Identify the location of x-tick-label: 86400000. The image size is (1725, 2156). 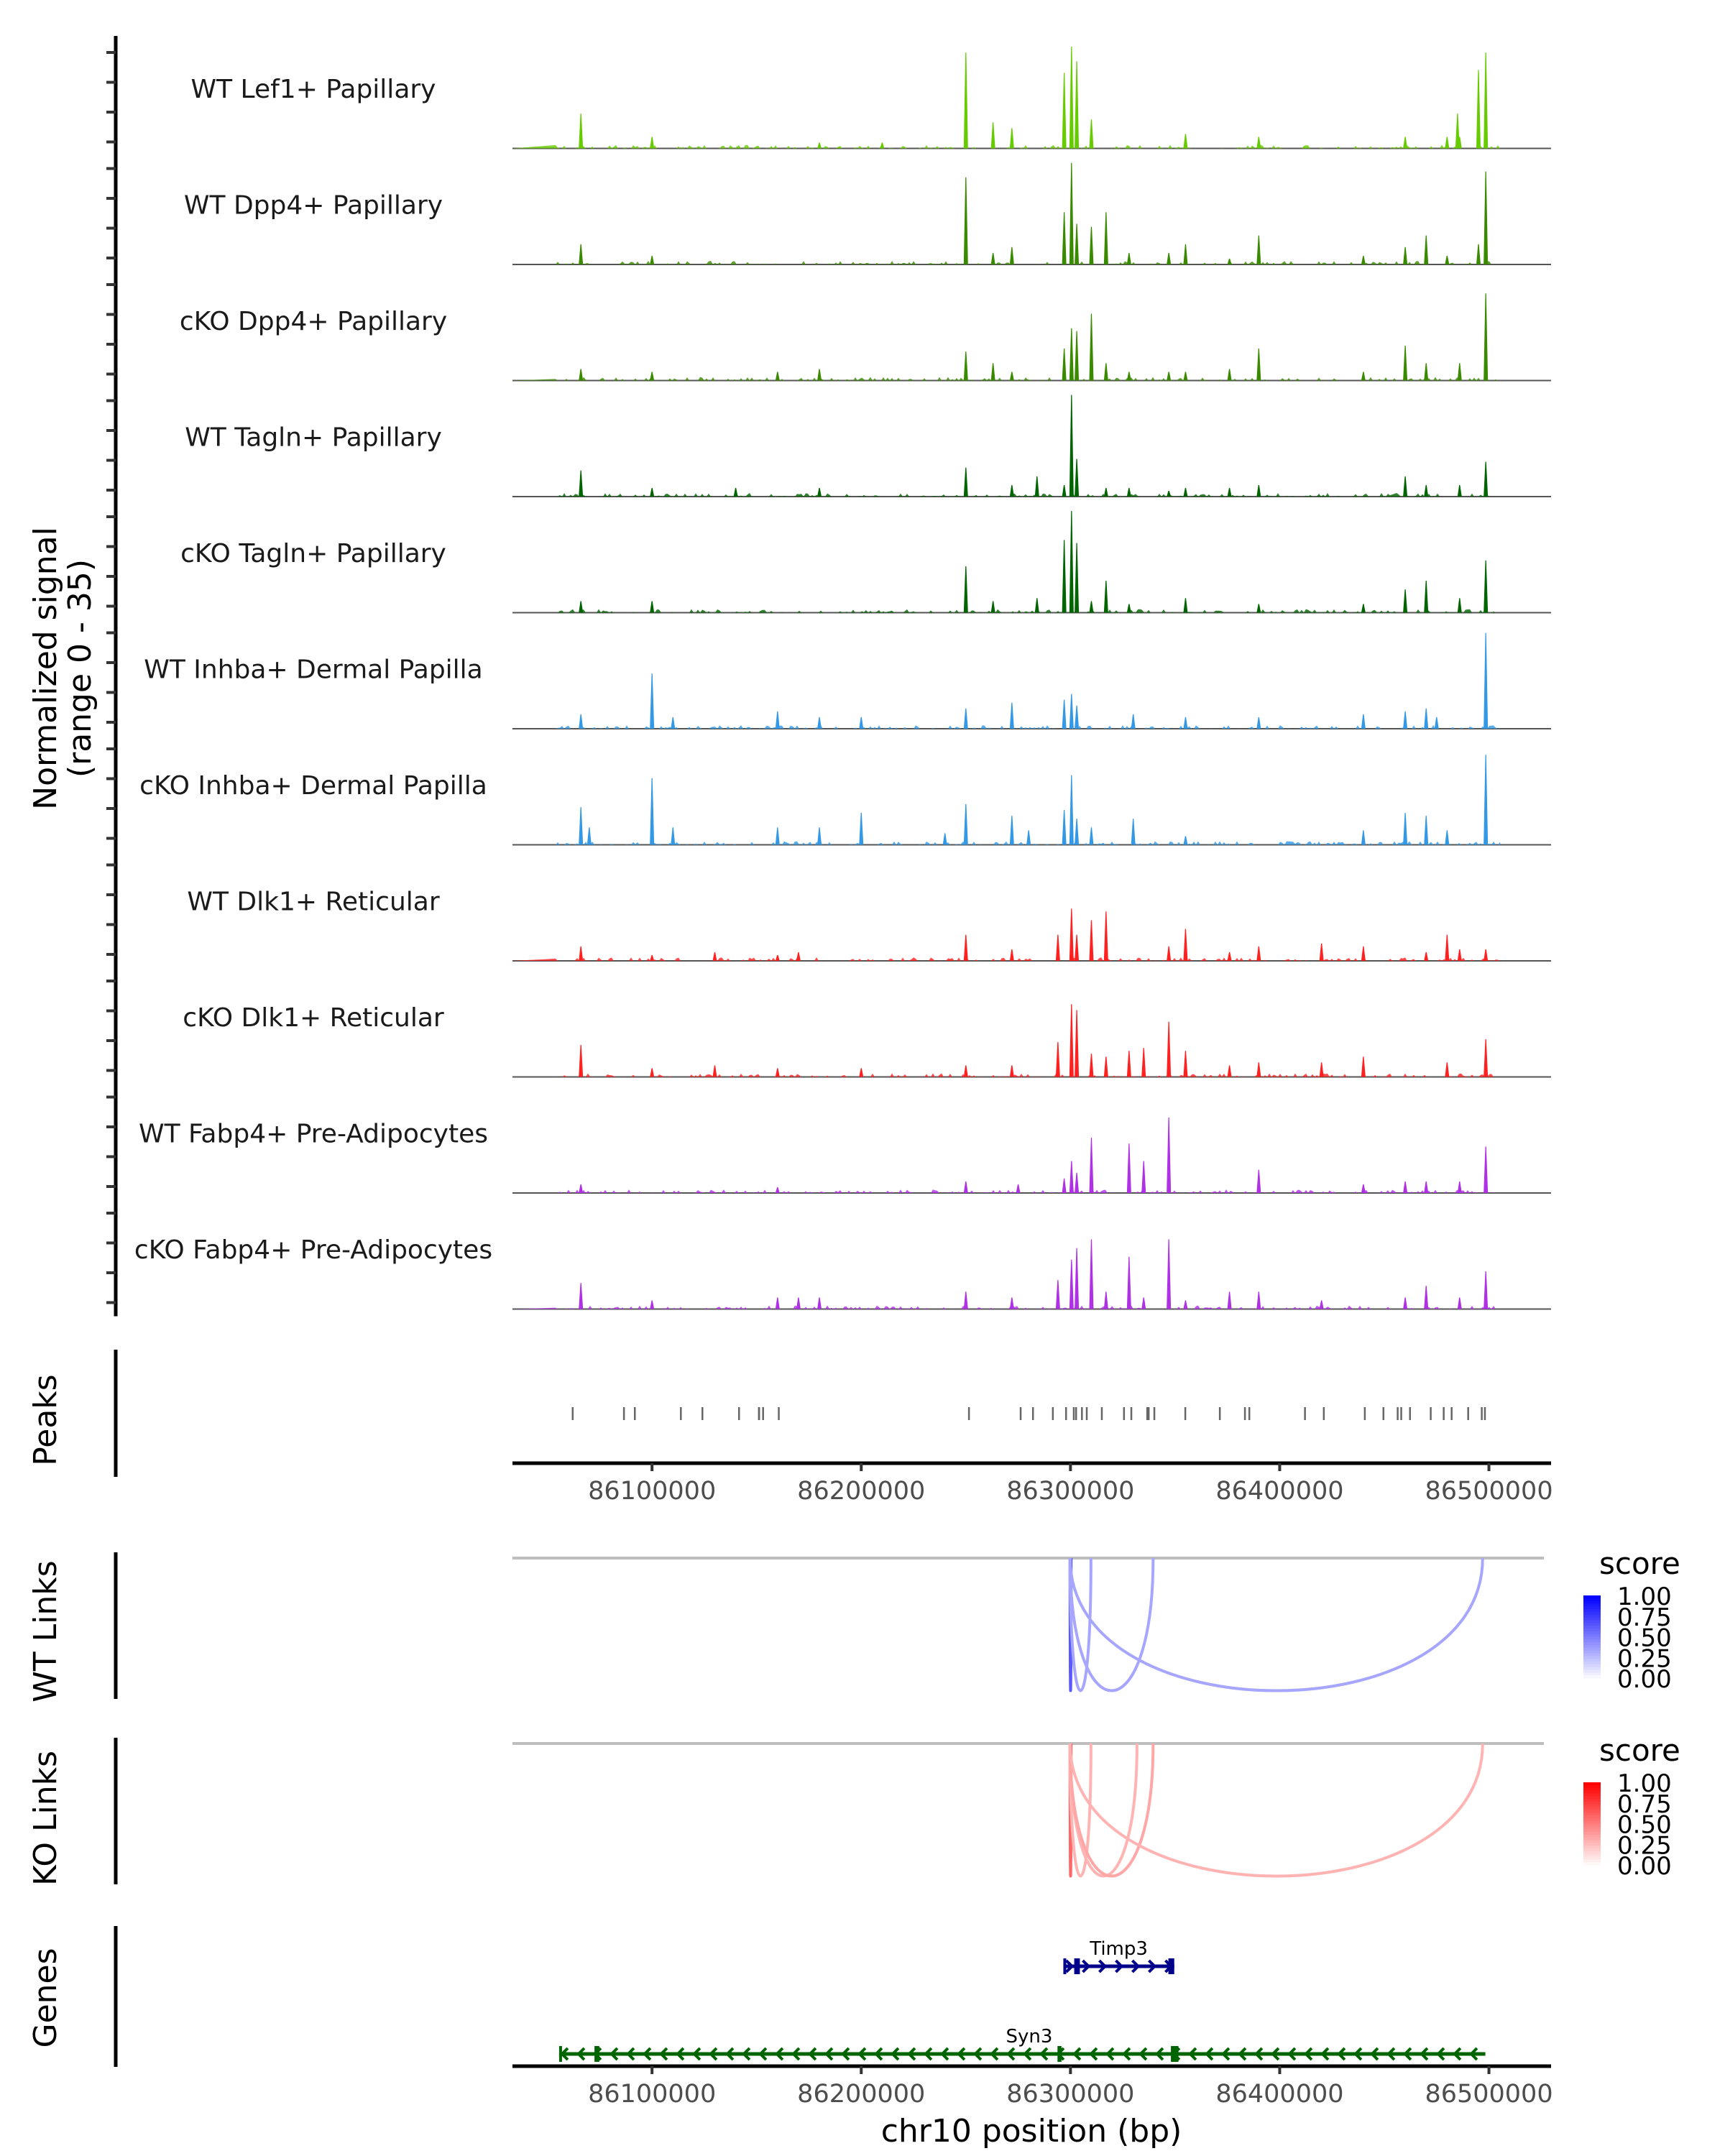
(1279, 2094).